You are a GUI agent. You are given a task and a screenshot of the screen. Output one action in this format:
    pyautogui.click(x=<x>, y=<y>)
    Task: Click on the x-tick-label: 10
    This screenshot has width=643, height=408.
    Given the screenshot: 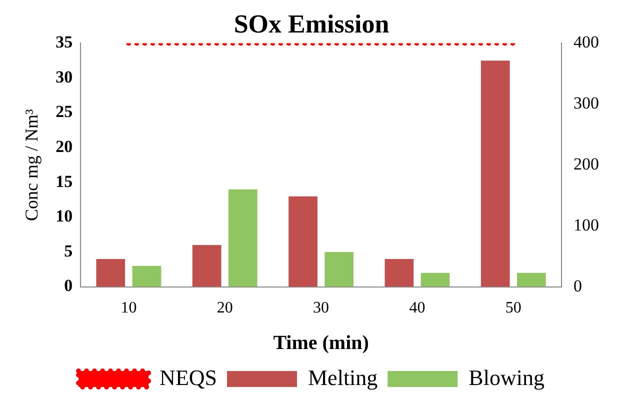 What is the action you would take?
    pyautogui.click(x=128, y=308)
    